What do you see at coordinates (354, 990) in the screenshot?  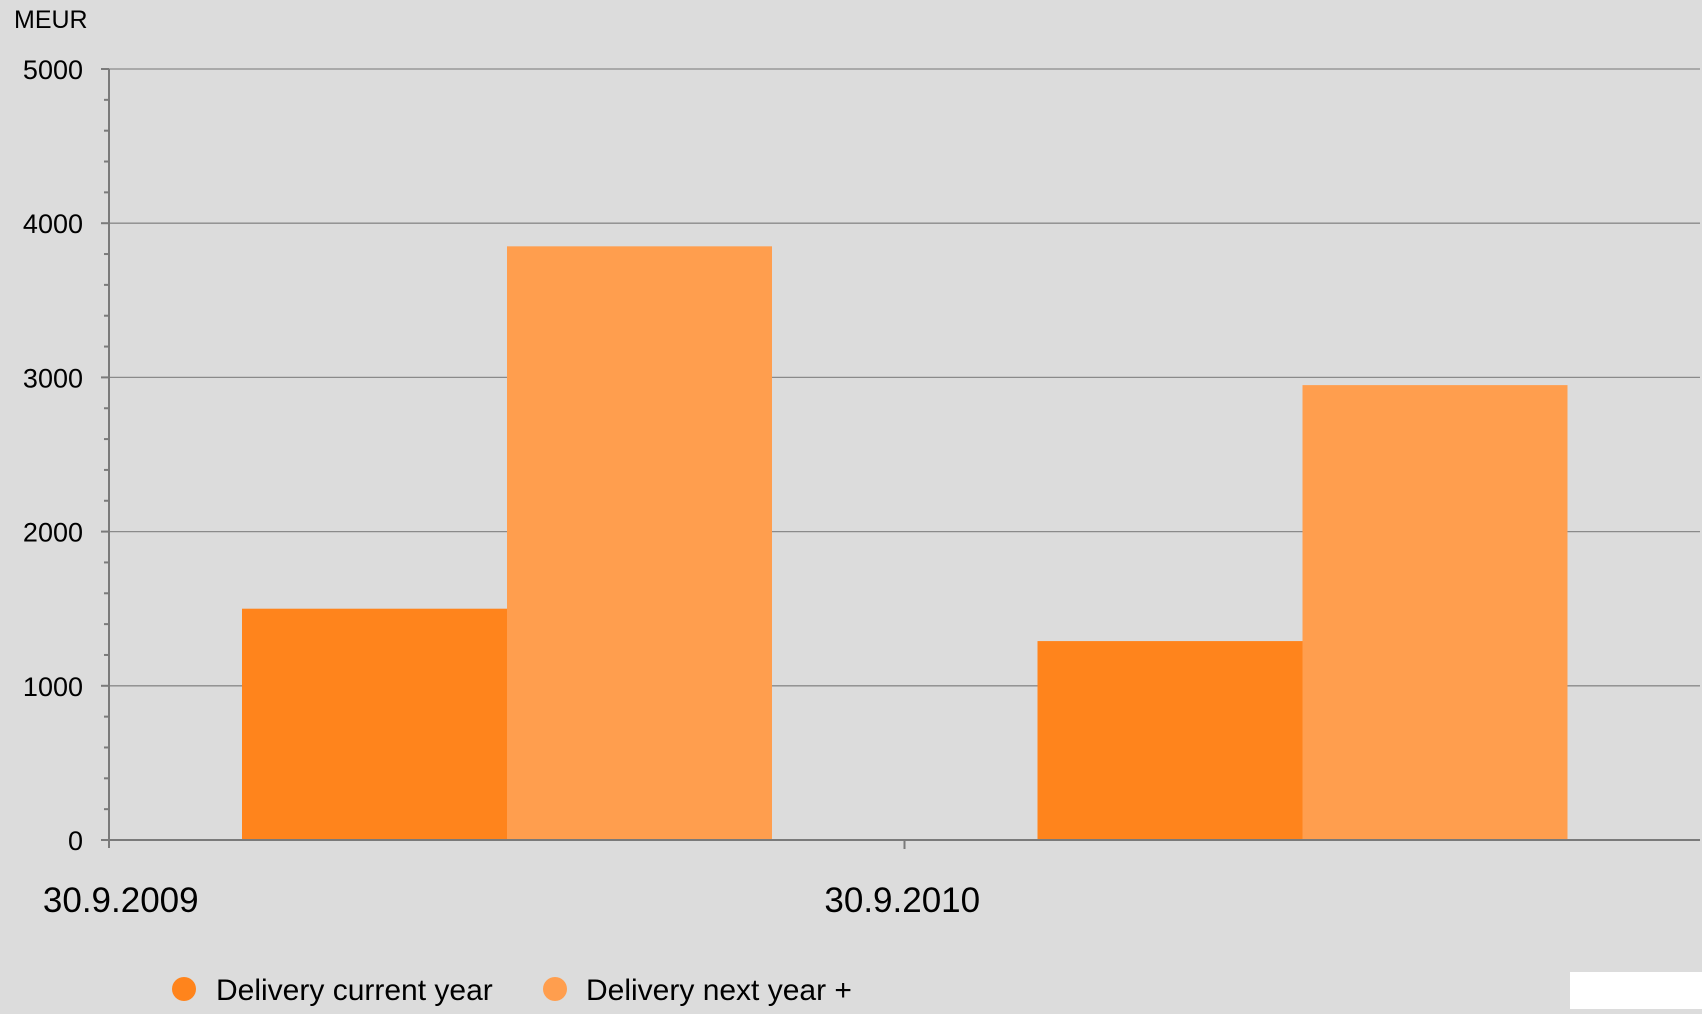 I see `legend-label: Delivery current year` at bounding box center [354, 990].